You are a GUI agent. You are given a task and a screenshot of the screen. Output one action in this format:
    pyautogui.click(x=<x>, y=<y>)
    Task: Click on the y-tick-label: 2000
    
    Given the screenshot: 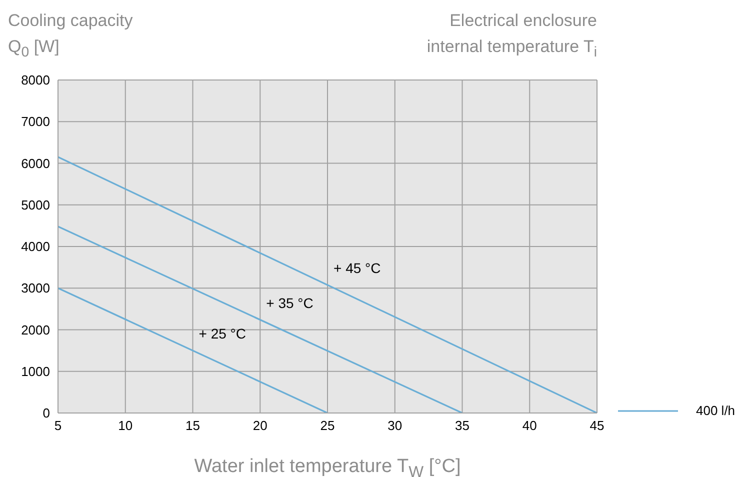 What is the action you would take?
    pyautogui.click(x=35, y=330)
    